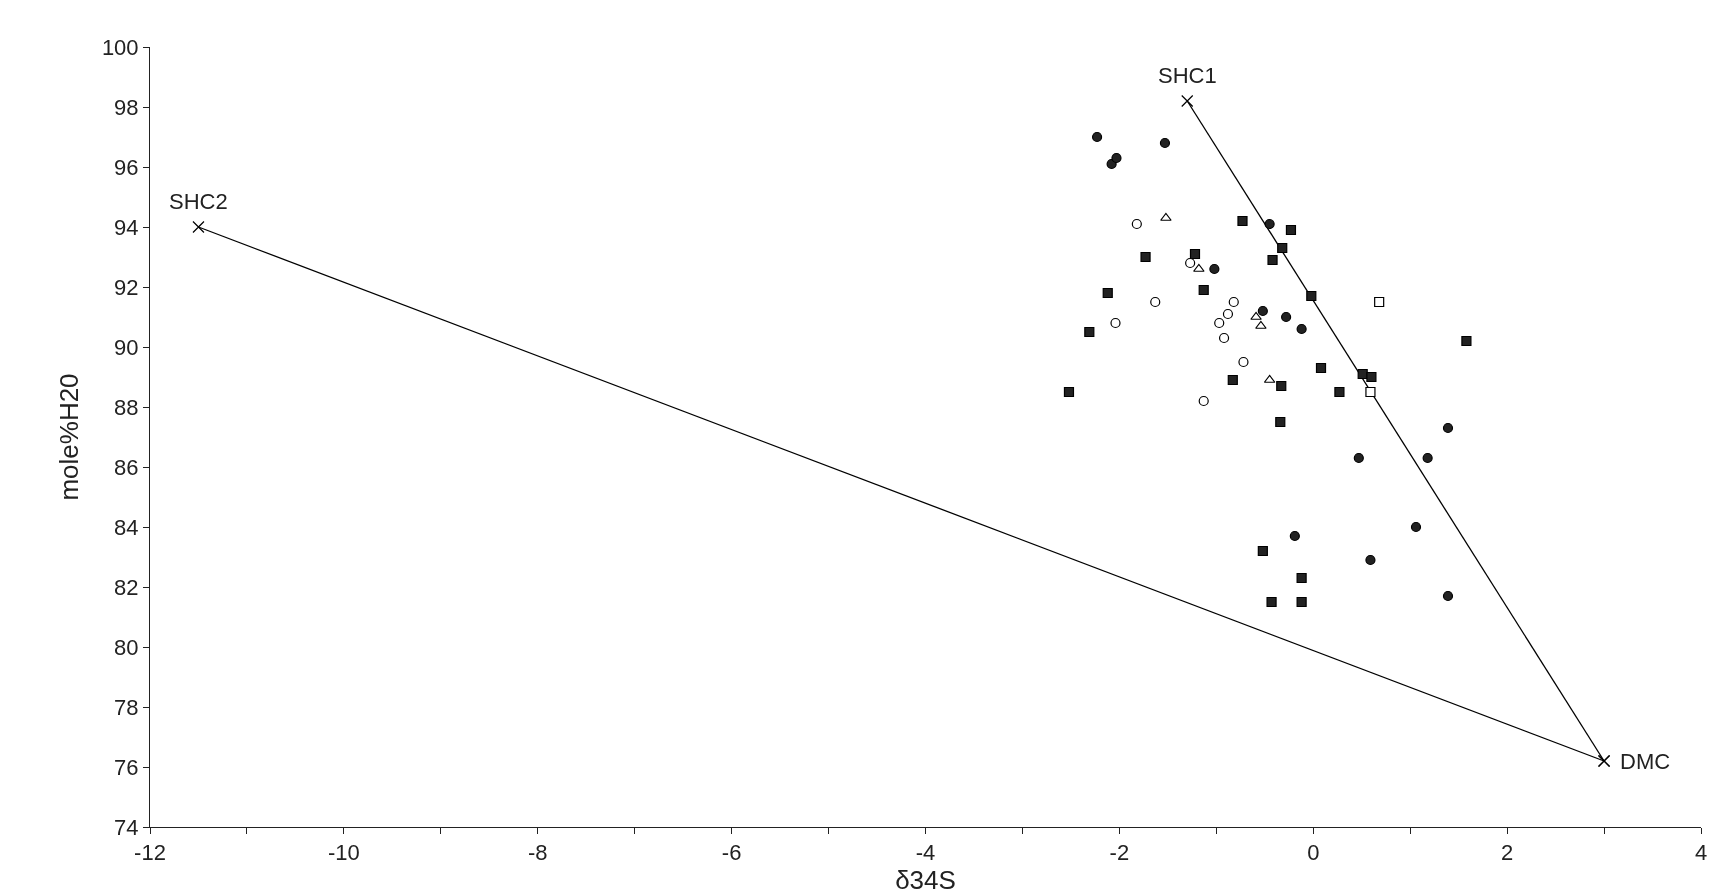  Describe the element at coordinates (120, 47) in the screenshot. I see `y-tick-label: 100` at that location.